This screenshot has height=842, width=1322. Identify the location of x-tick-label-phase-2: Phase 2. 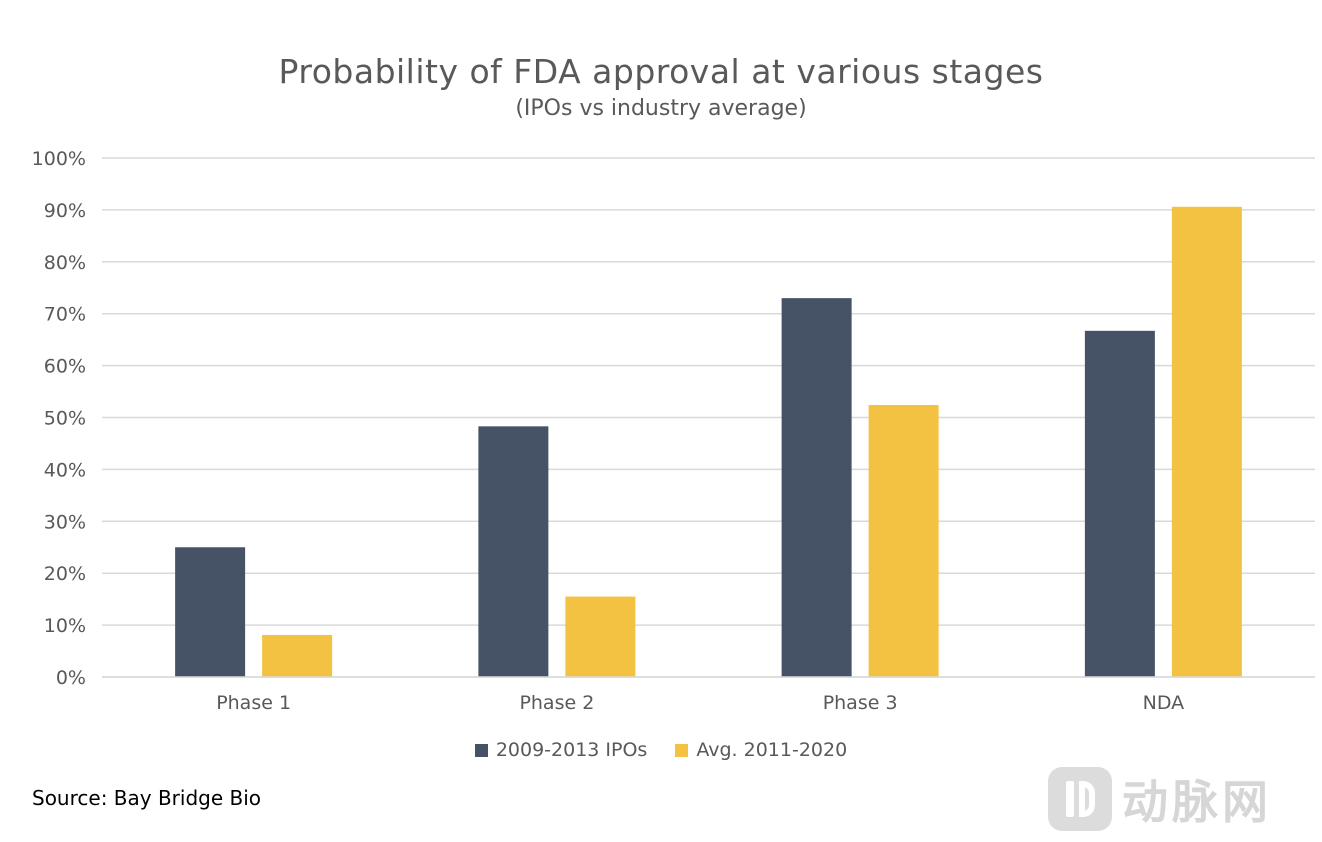
(556, 703).